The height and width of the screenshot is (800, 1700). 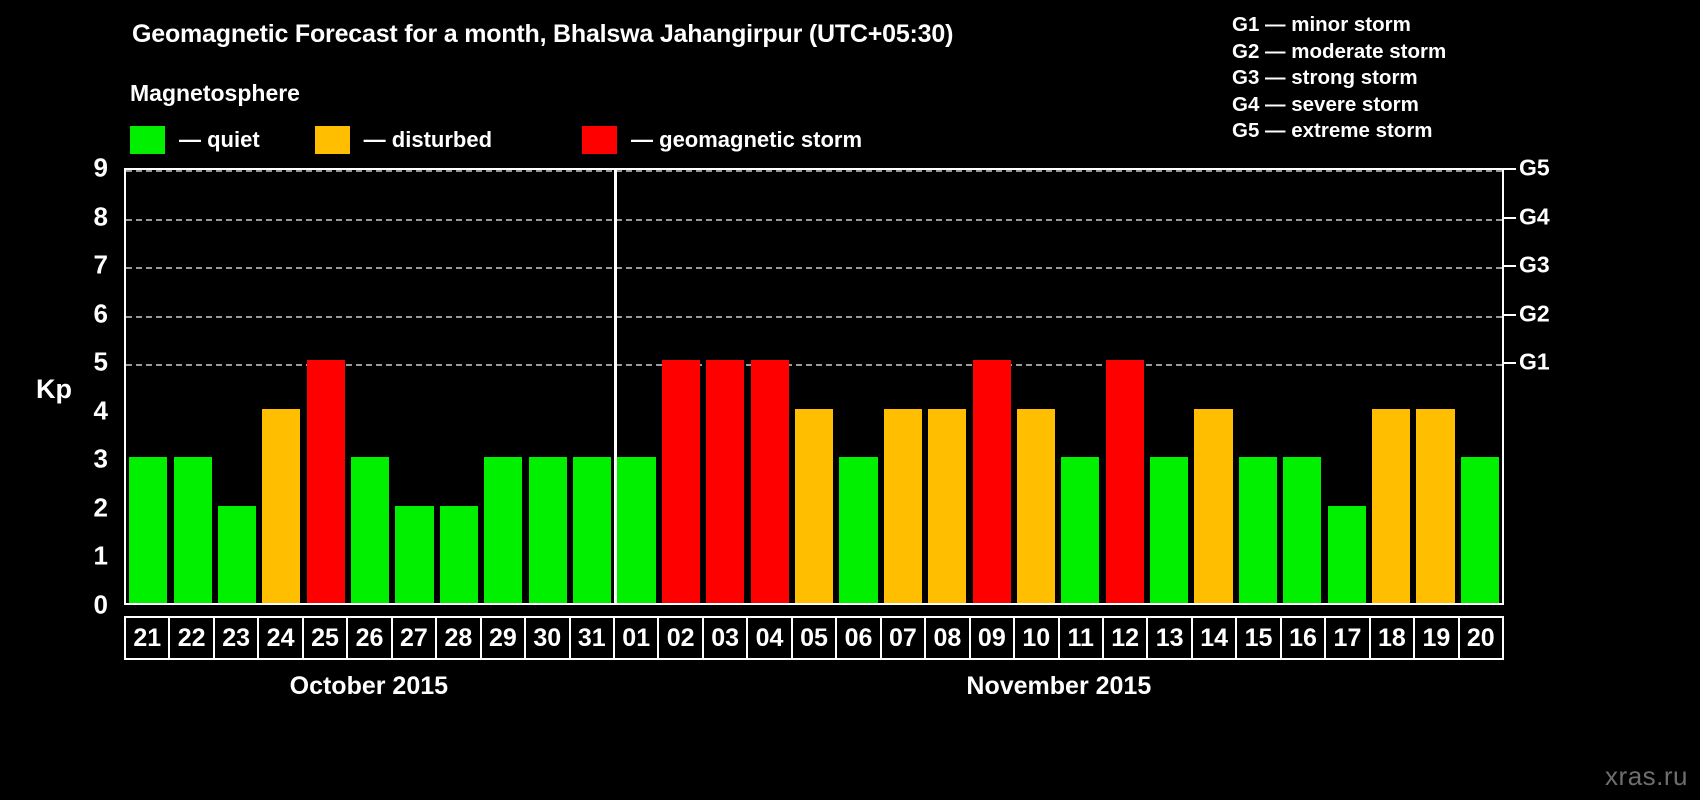 What do you see at coordinates (415, 638) in the screenshot?
I see `date-tick-label: 27` at bounding box center [415, 638].